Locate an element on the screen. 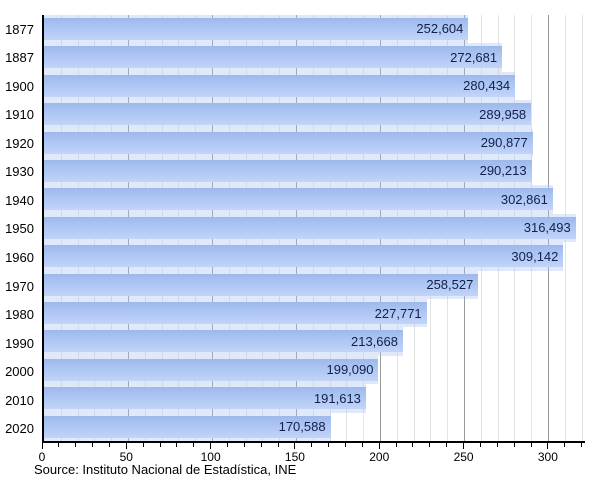 This screenshot has width=600, height=480. population-bar: 252,604 is located at coordinates (256, 29).